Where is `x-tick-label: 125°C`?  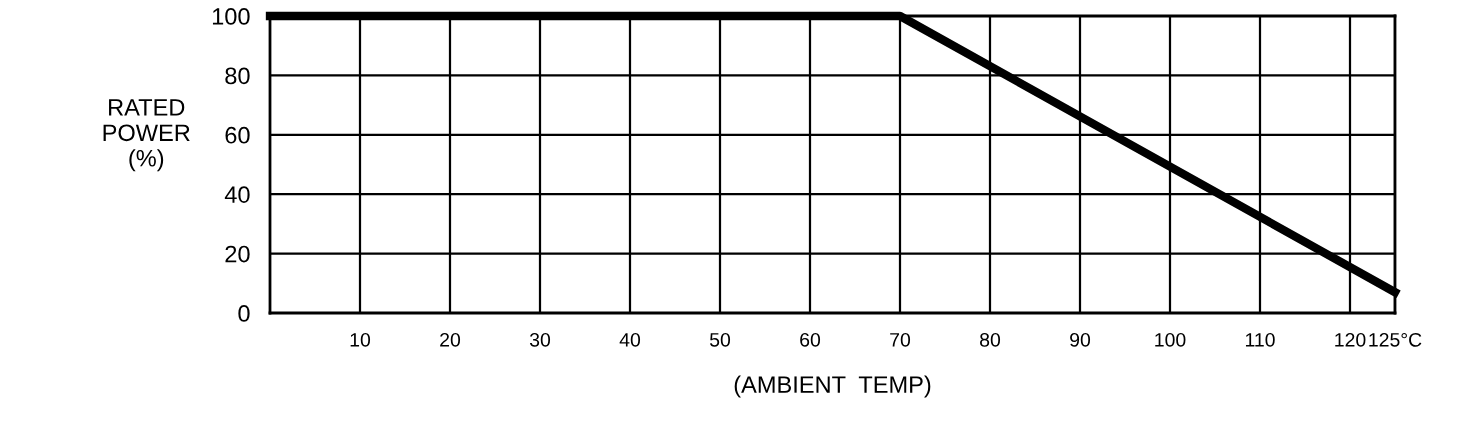 x-tick-label: 125°C is located at coordinates (1395, 339).